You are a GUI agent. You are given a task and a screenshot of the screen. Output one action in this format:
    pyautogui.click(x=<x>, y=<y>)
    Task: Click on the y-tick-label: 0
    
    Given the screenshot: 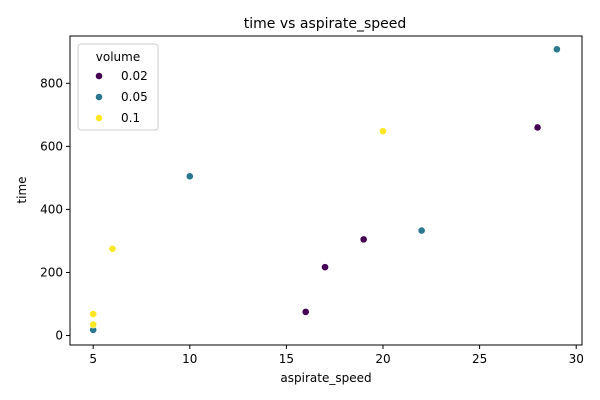 What is the action you would take?
    pyautogui.click(x=59, y=336)
    